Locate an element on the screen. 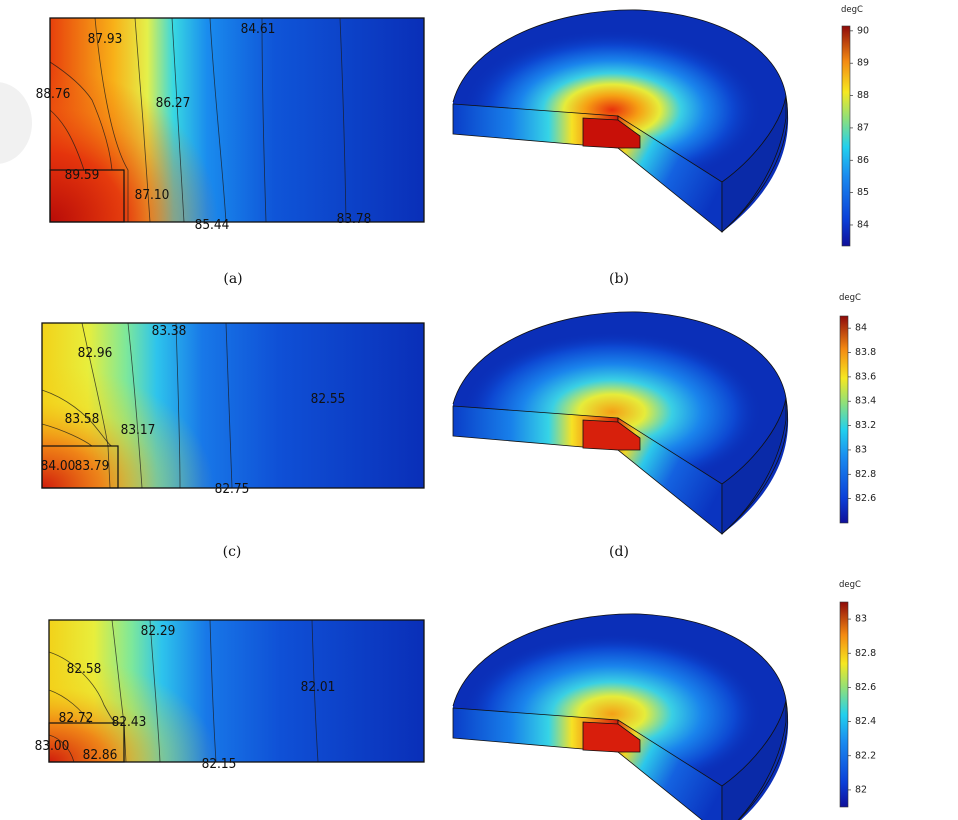  colorbar-tick-label: 83.8 is located at coordinates (865, 352).